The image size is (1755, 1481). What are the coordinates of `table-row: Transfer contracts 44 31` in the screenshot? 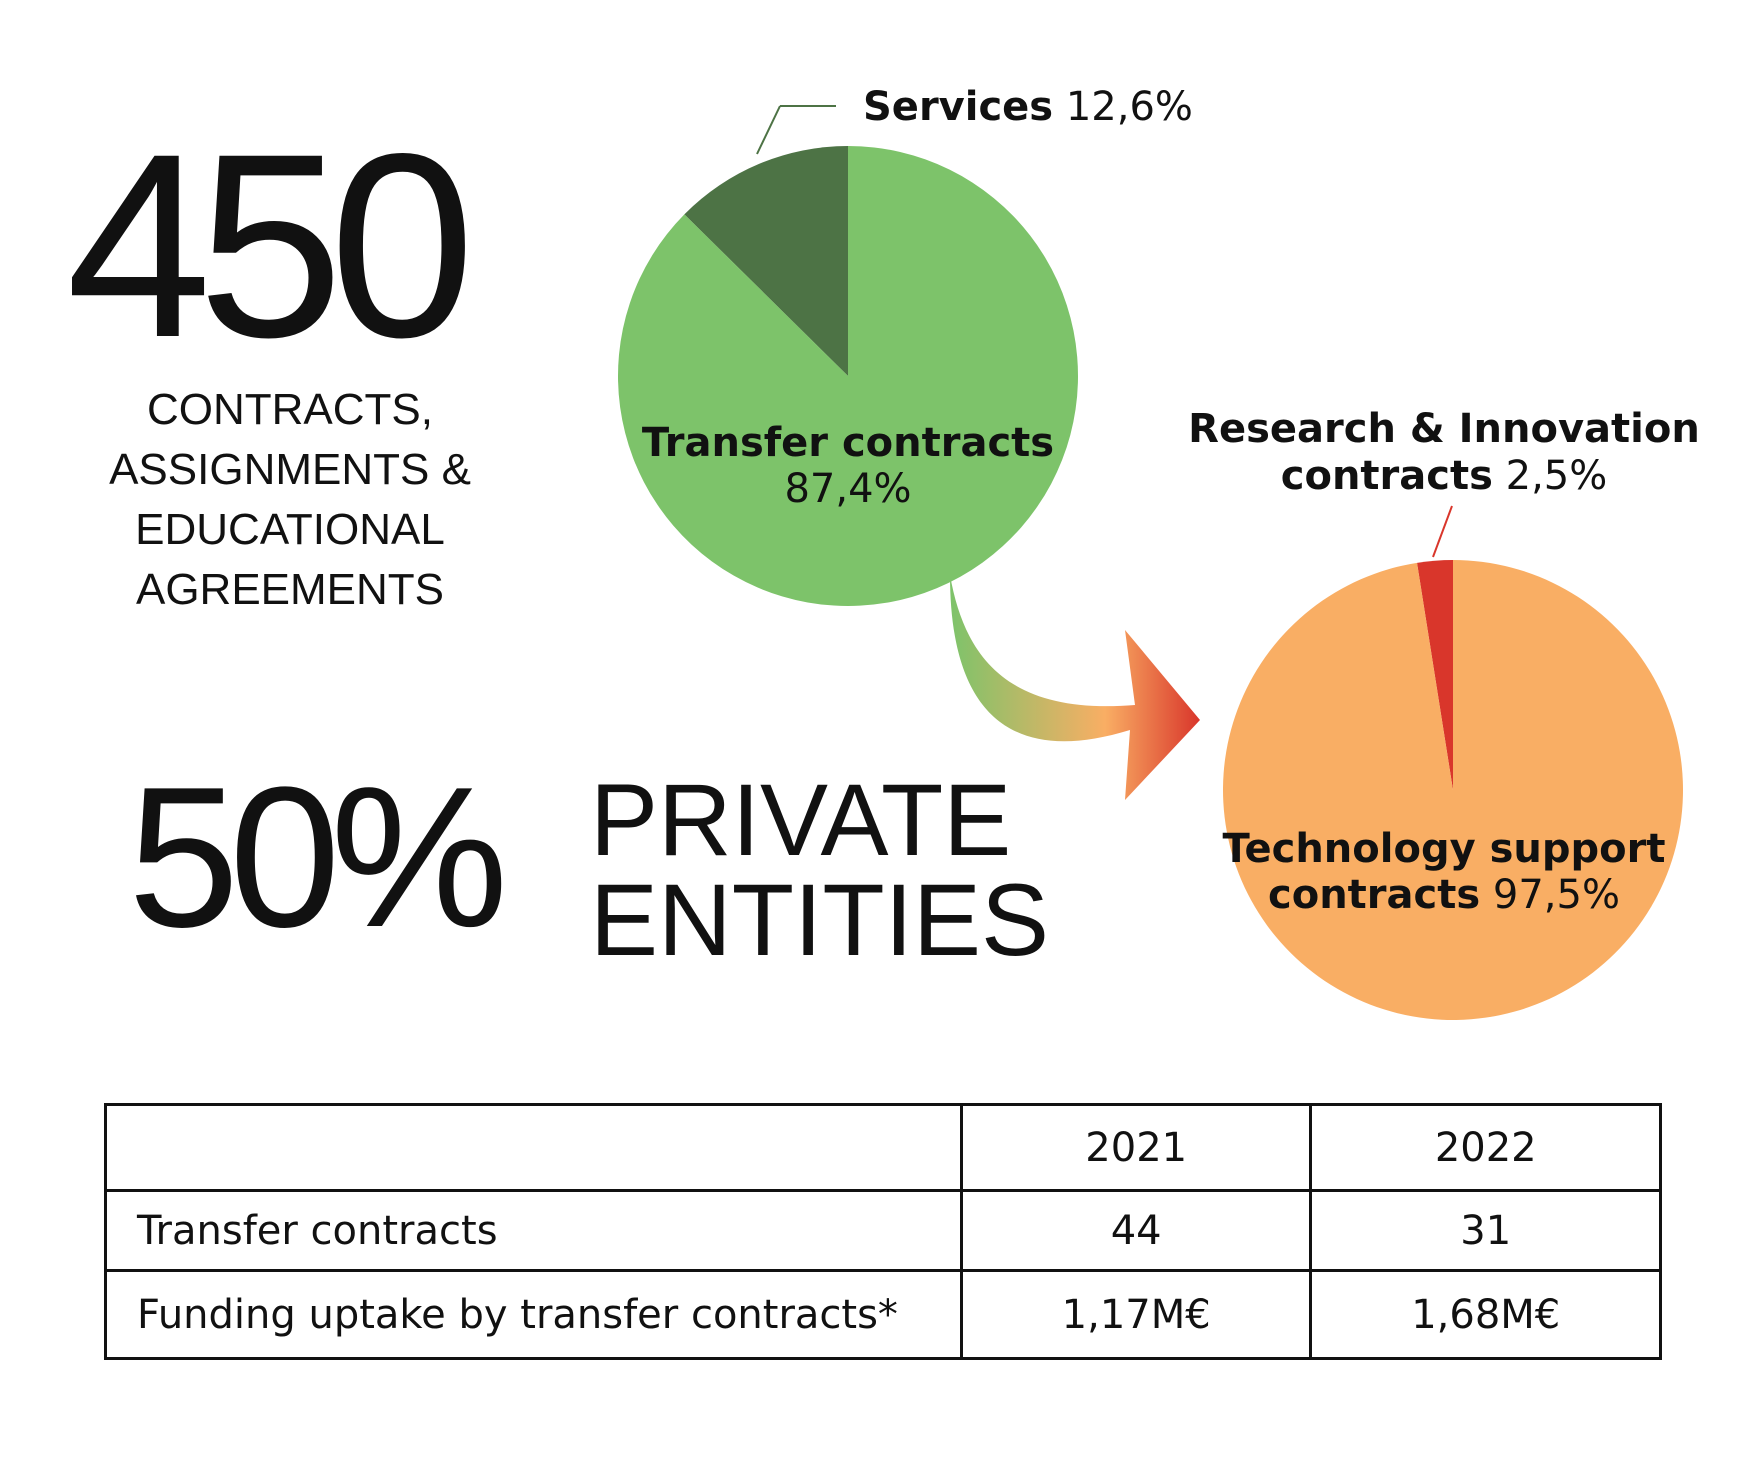 It's located at (883, 1230).